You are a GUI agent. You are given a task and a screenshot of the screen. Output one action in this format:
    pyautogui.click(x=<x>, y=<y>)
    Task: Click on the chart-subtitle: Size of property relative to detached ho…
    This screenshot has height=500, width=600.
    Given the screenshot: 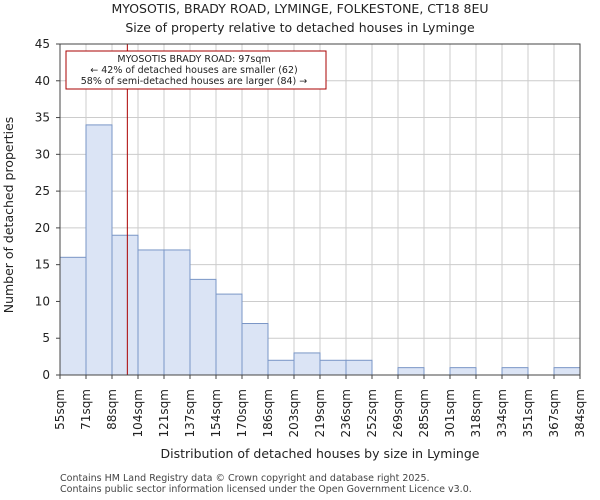 What is the action you would take?
    pyautogui.click(x=300, y=27)
    